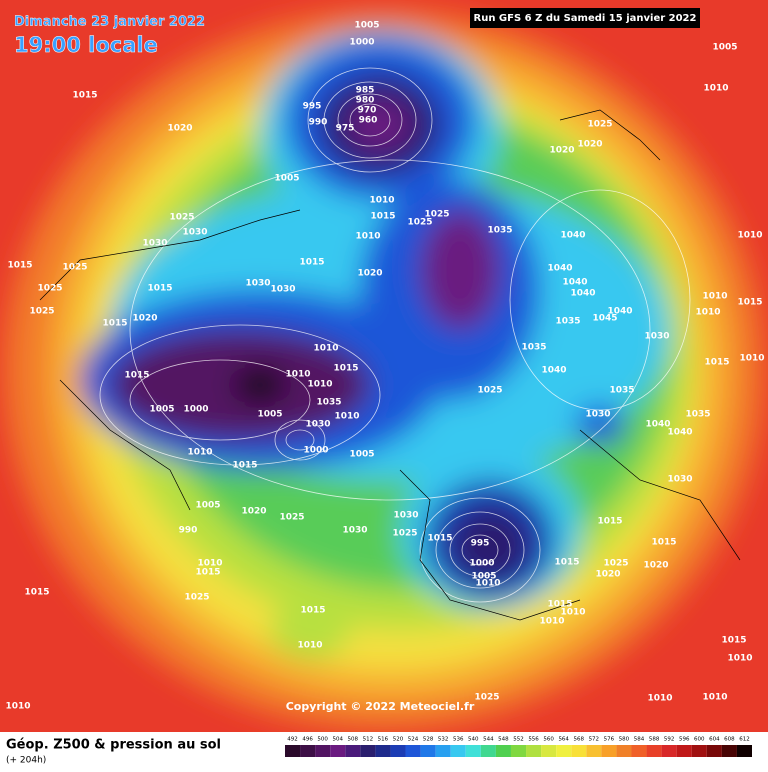 The height and width of the screenshot is (772, 768). I want to click on legend-label: 612, so click(744, 740).